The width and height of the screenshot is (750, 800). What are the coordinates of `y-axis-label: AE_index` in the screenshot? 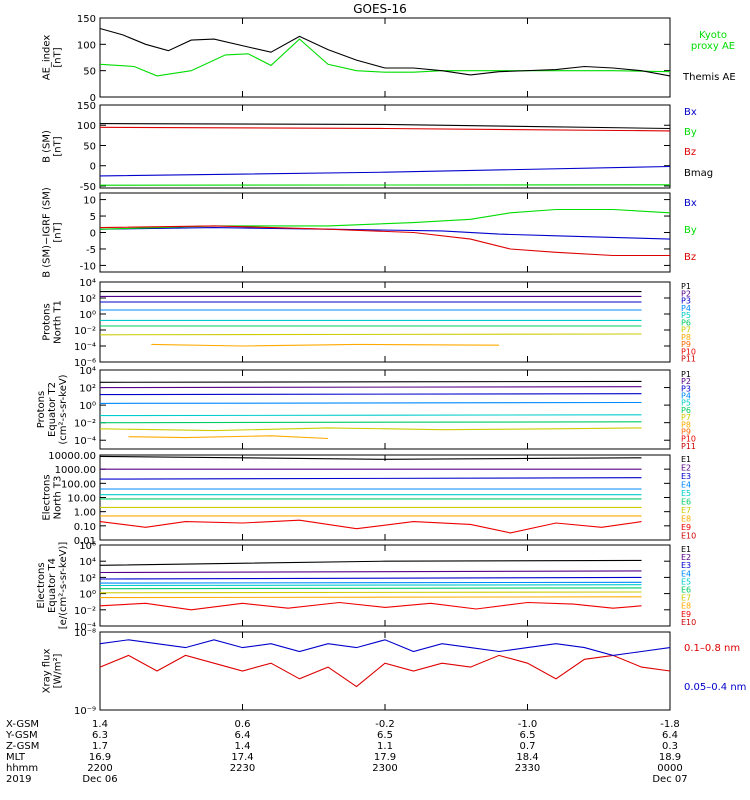 It's located at (47, 58).